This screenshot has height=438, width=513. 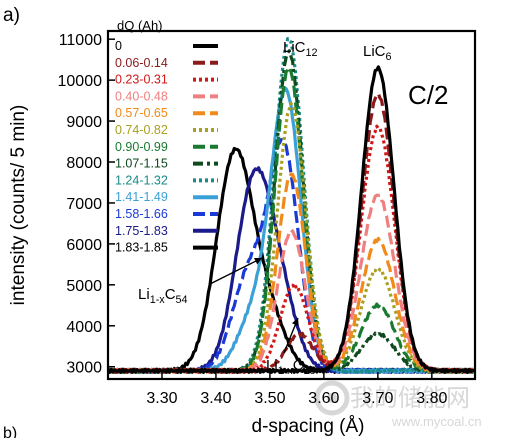 What do you see at coordinates (215, 398) in the screenshot?
I see `x-tick-label: 3.40` at bounding box center [215, 398].